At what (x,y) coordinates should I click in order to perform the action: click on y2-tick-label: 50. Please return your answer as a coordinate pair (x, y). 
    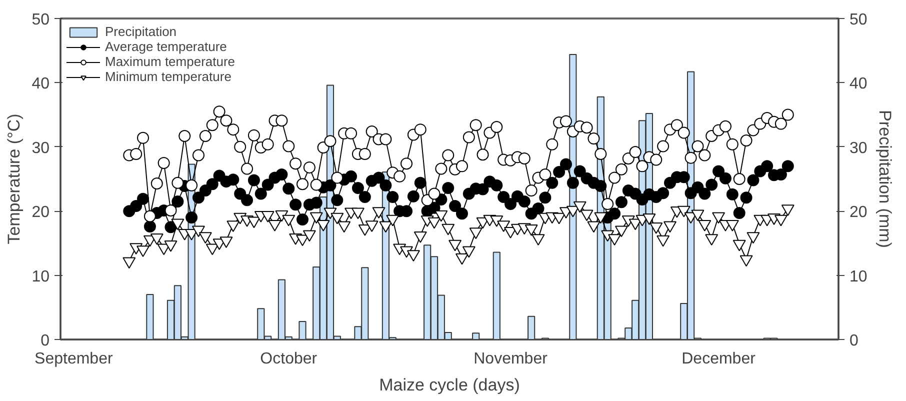
    Looking at the image, I should click on (859, 20).